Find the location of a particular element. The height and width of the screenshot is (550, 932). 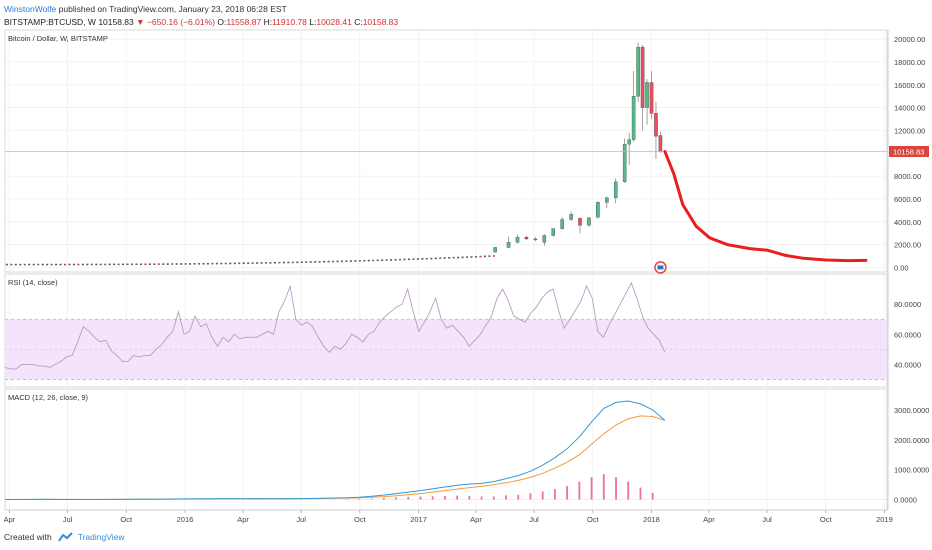

price-tick-label: 2000.00 is located at coordinates (907, 245).